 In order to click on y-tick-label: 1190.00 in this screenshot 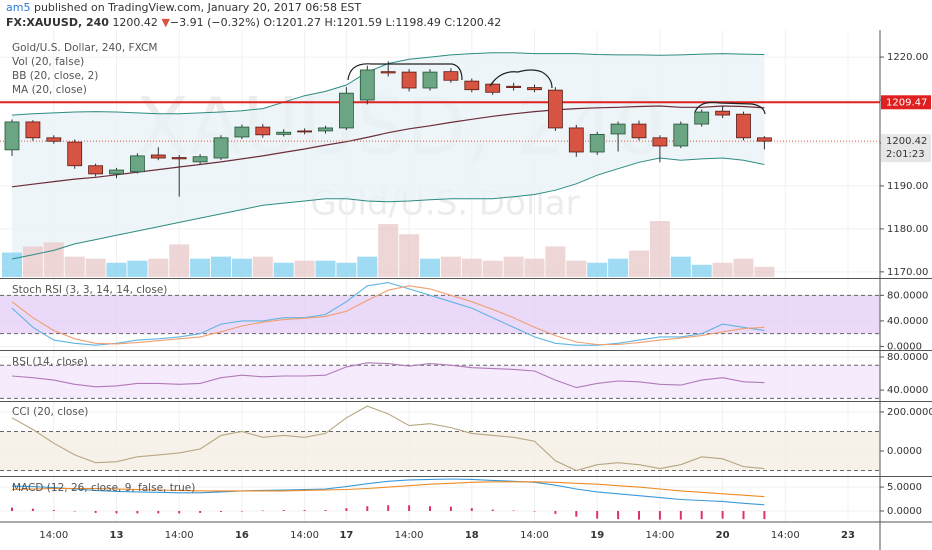, I will do `click(907, 186)`.